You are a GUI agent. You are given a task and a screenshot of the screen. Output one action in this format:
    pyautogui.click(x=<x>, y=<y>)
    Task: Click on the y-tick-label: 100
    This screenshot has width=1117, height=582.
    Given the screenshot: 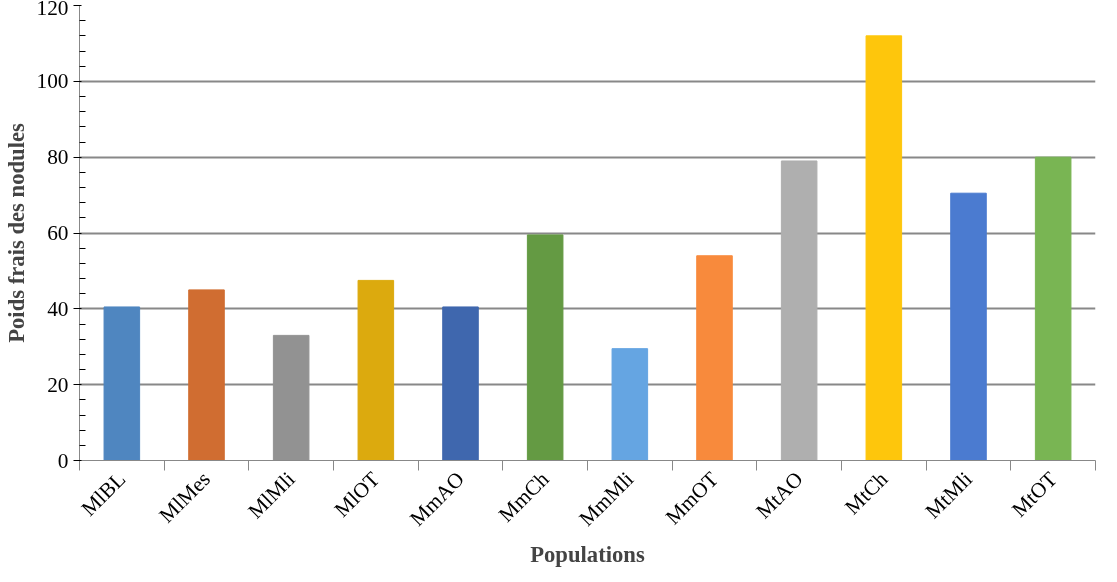 What is the action you would take?
    pyautogui.click(x=52, y=81)
    